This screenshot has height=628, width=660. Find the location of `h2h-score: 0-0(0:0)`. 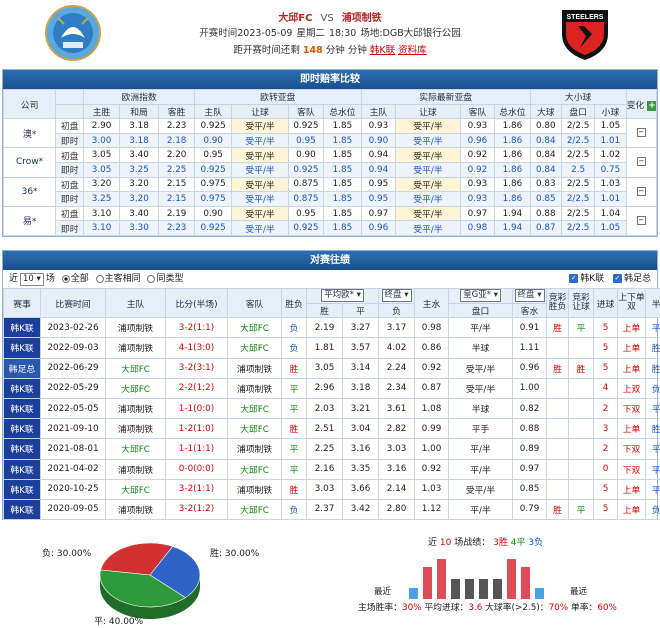

h2h-score: 0-0(0:0) is located at coordinates (196, 469).